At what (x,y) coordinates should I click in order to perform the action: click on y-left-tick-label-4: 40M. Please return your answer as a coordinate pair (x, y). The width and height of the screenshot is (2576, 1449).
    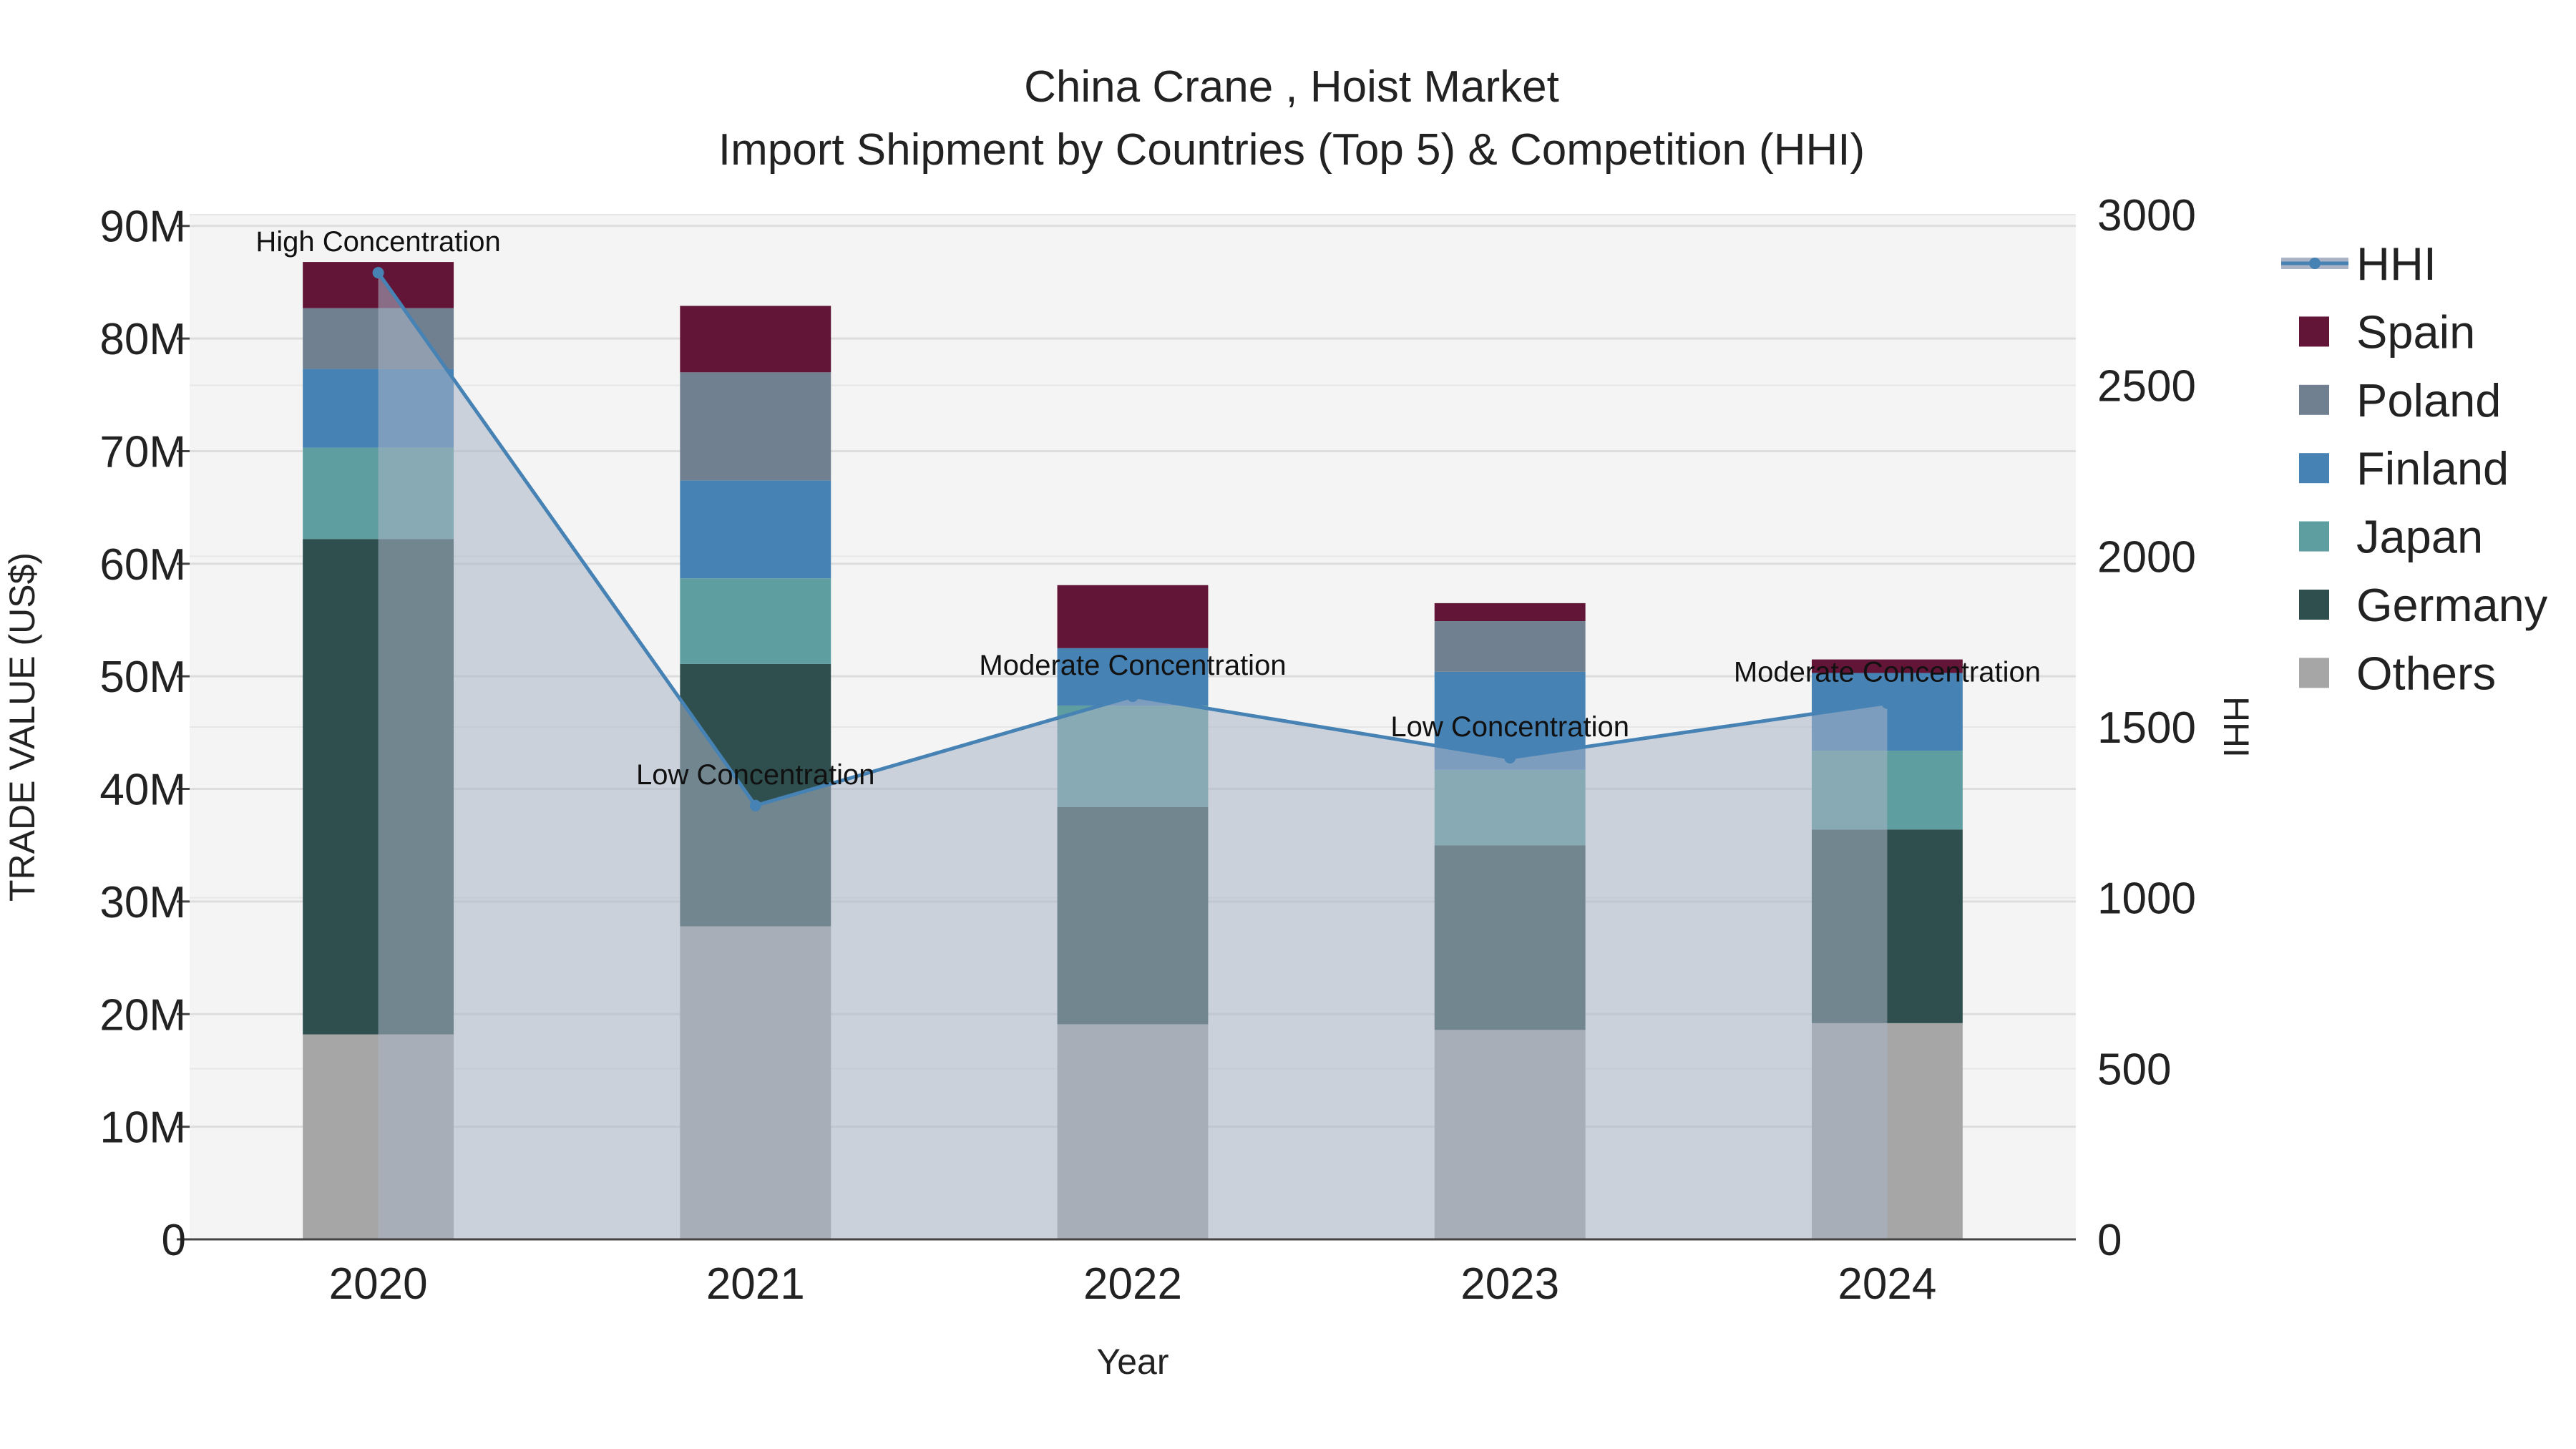
    Looking at the image, I should click on (142, 790).